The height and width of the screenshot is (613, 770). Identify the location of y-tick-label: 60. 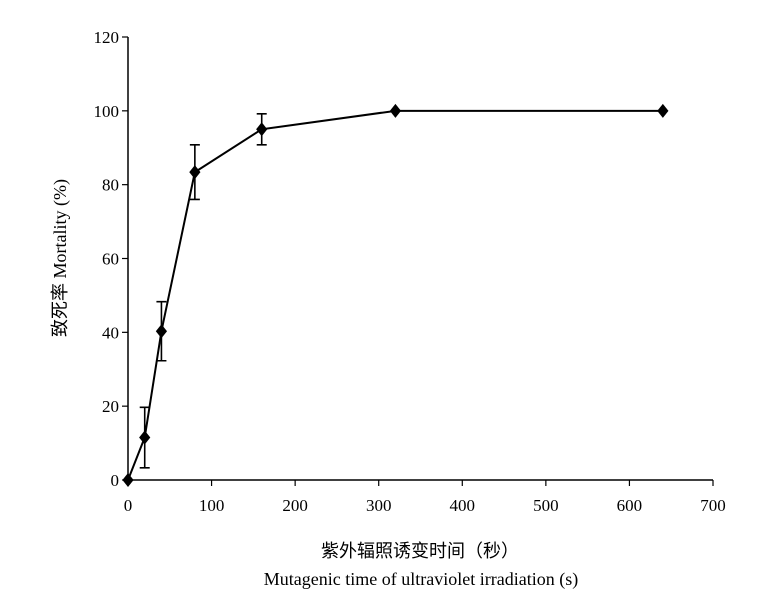
(110, 259).